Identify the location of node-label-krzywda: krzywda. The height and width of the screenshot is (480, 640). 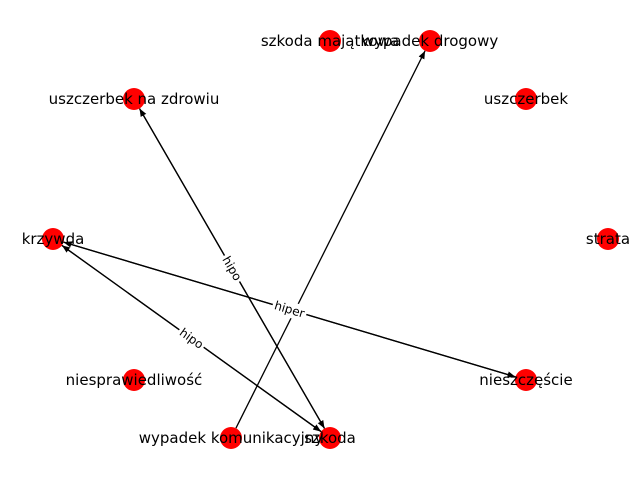
(53, 239).